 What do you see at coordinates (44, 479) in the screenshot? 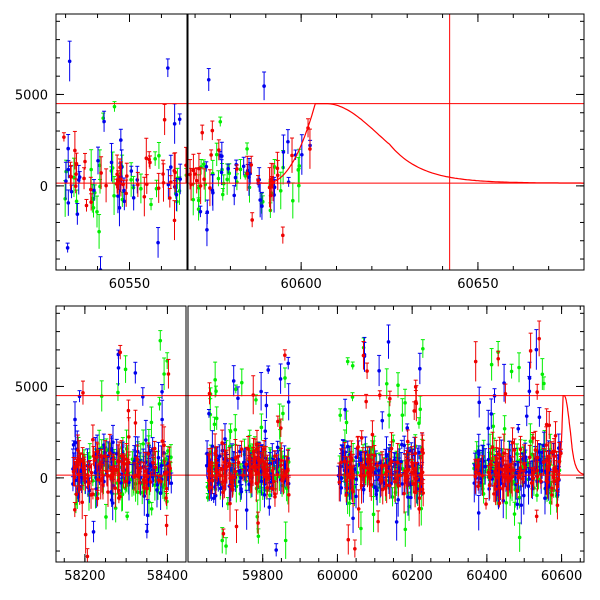
I see `y-tick-label: 0` at bounding box center [44, 479].